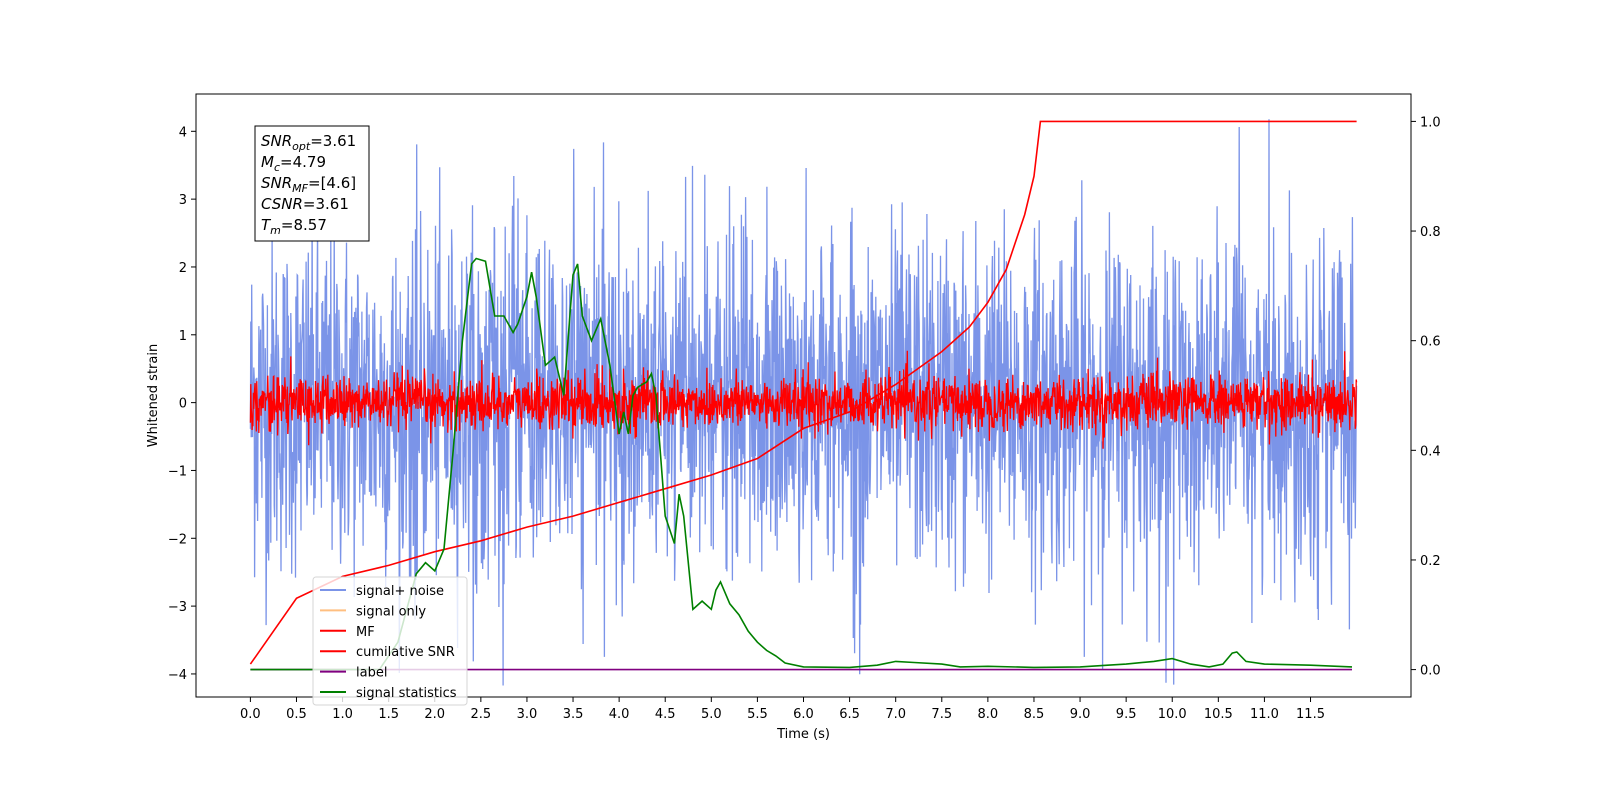 The width and height of the screenshot is (1600, 800). Describe the element at coordinates (405, 652) in the screenshot. I see `legend-label: cumilative SNR` at that location.